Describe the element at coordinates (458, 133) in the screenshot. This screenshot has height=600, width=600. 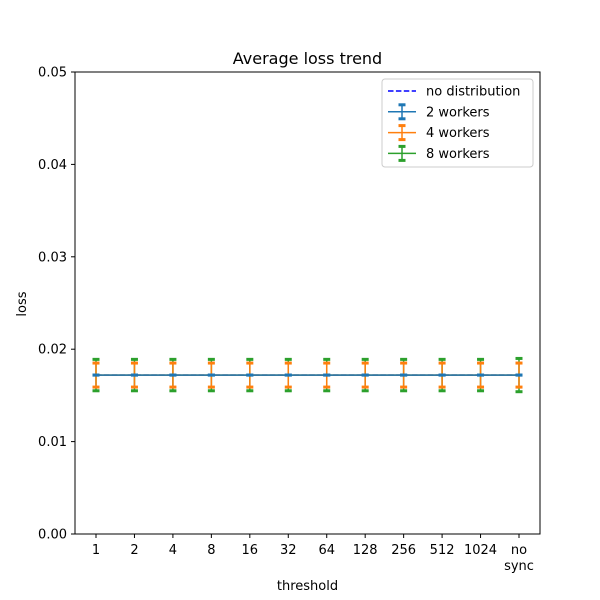
I see `legend-label: 4 workers` at that location.